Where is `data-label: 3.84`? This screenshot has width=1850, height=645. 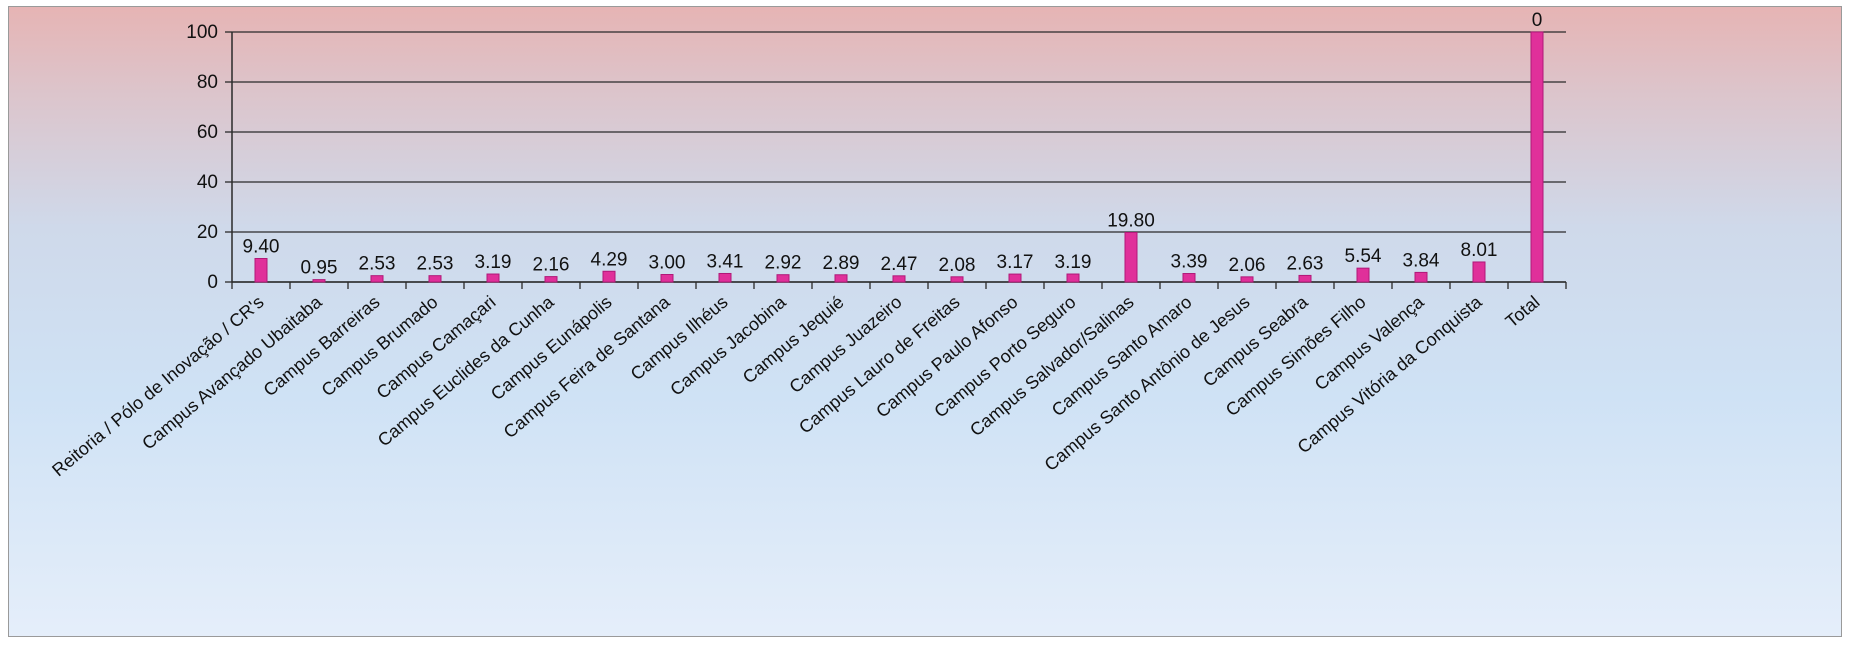
data-label: 3.84 is located at coordinates (1421, 260).